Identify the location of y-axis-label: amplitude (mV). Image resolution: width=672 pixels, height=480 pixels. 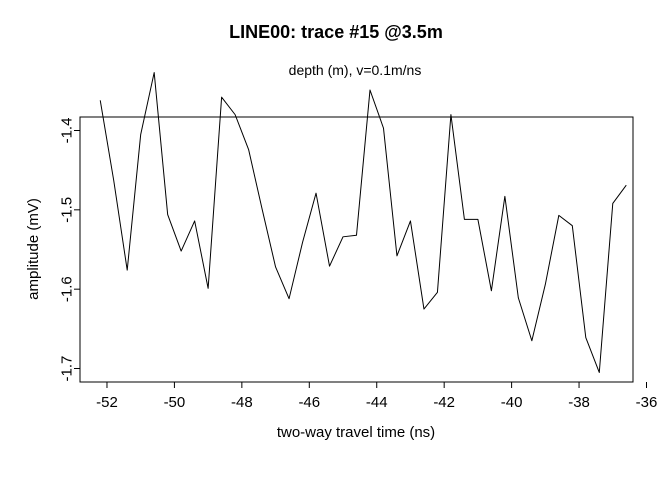
(33, 249).